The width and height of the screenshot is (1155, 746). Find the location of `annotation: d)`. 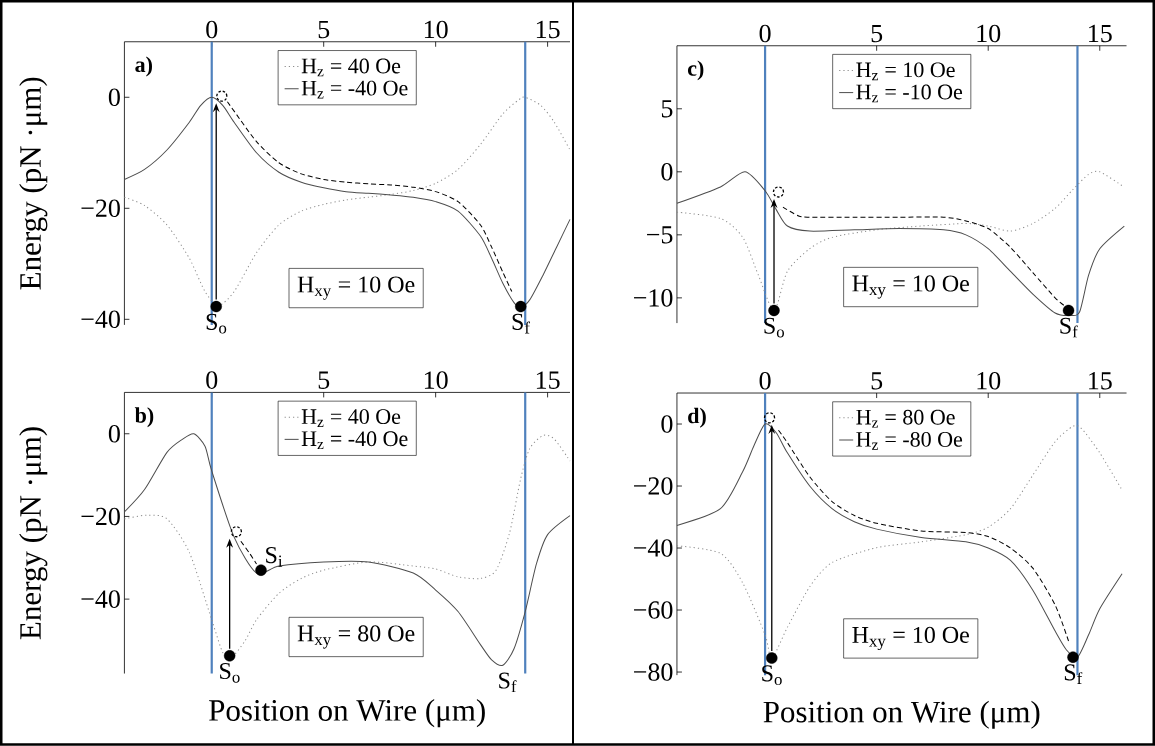

annotation: d) is located at coordinates (697, 417).